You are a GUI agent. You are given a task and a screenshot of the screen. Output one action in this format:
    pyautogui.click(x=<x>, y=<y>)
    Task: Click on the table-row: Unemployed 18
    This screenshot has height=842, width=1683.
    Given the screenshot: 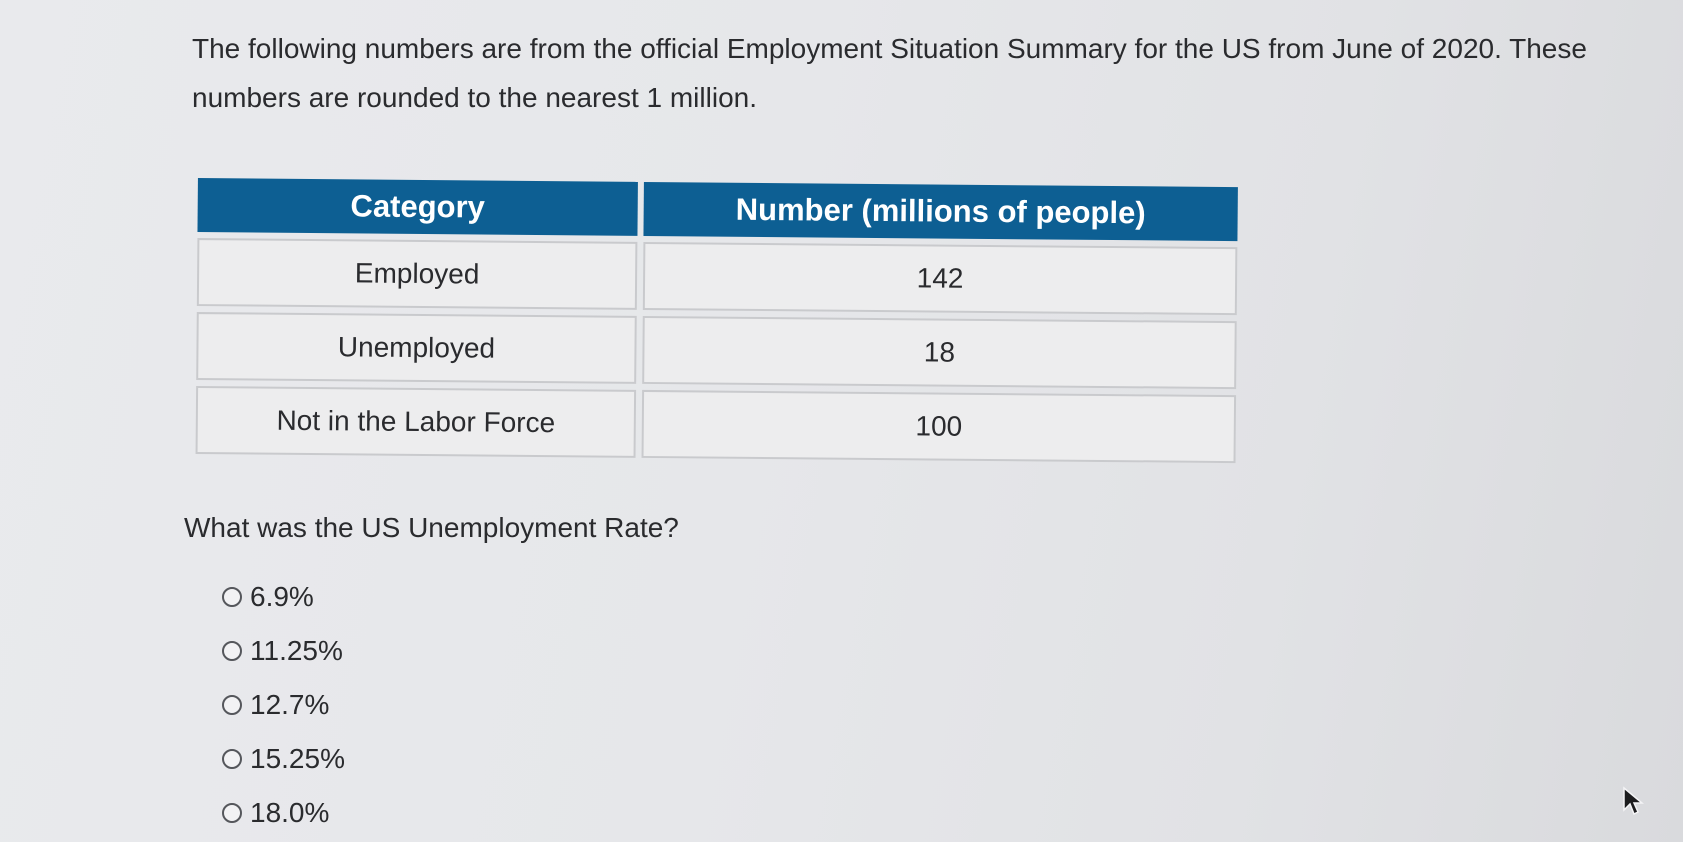 What is the action you would take?
    pyautogui.click(x=716, y=351)
    